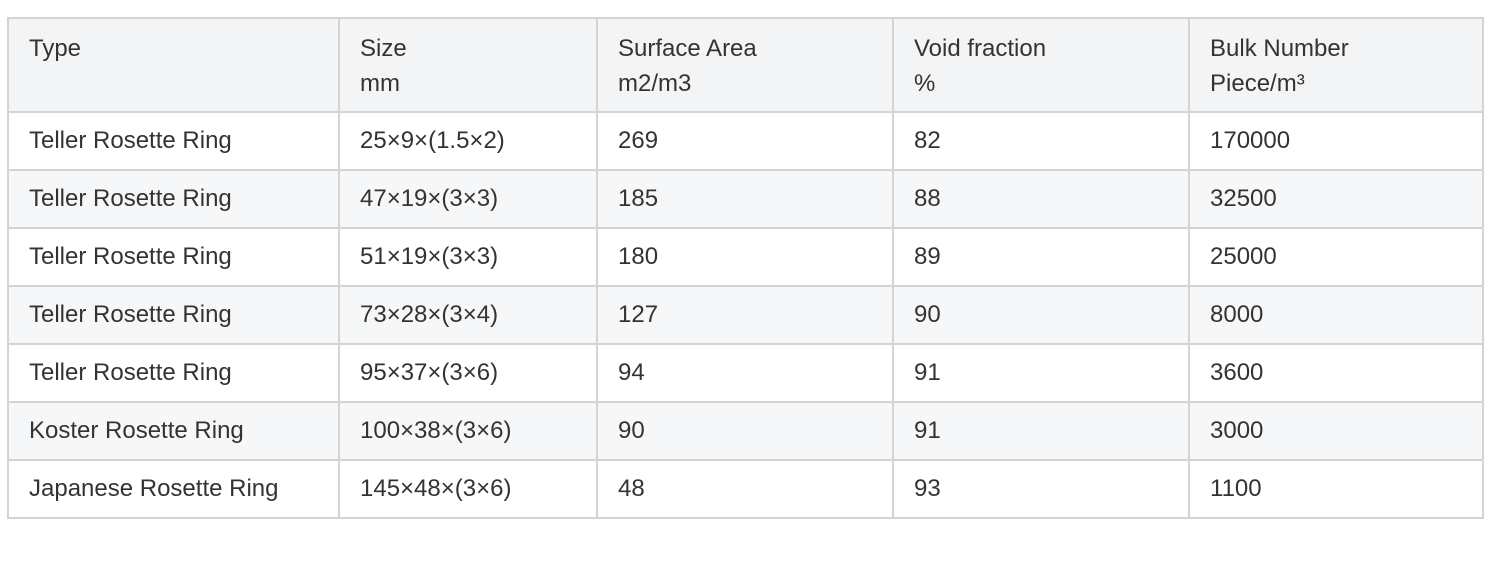 The image size is (1493, 562). What do you see at coordinates (383, 48) in the screenshot?
I see `header-label: Size` at bounding box center [383, 48].